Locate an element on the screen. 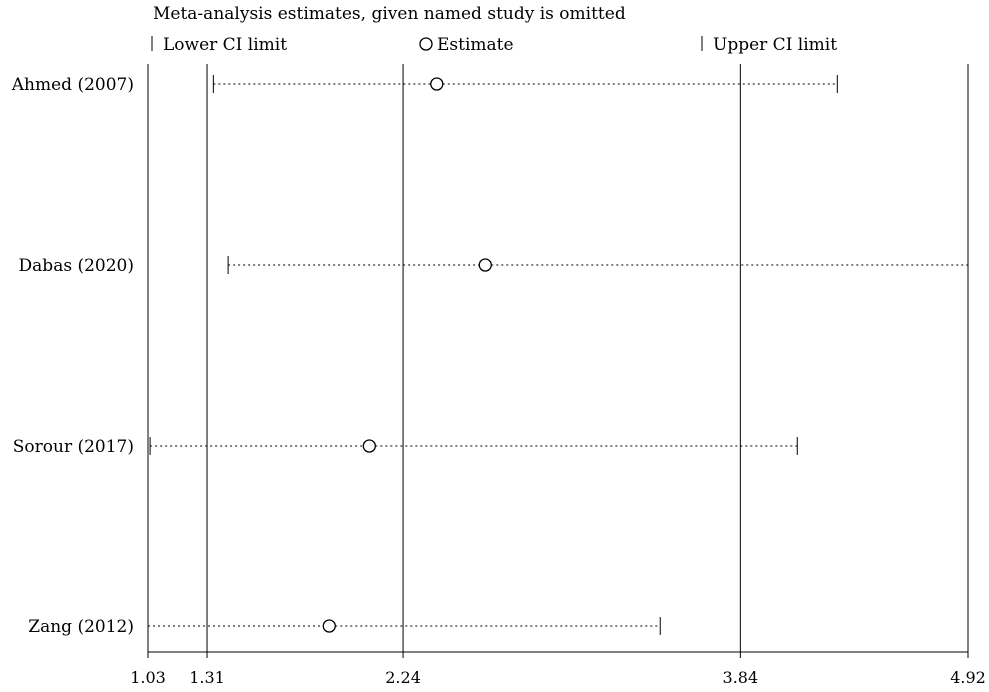  legend-estimate-label: Estimate is located at coordinates (475, 45).